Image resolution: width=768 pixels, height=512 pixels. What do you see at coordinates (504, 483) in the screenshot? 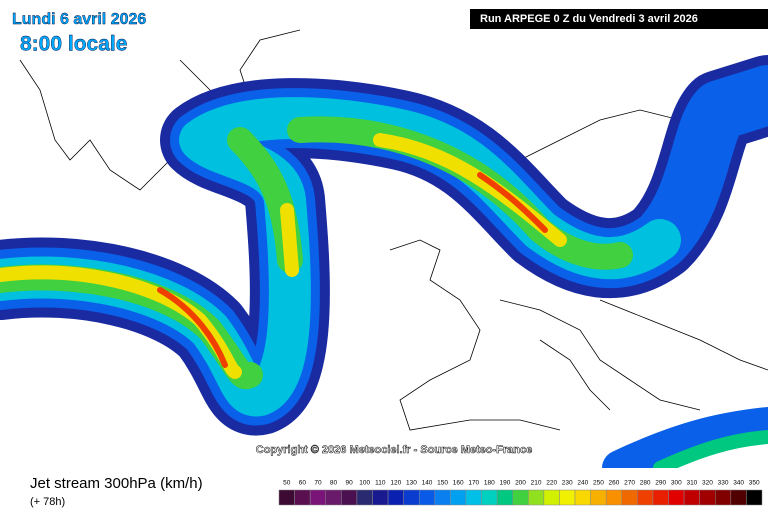
I see `scale-label: 190` at bounding box center [504, 483].